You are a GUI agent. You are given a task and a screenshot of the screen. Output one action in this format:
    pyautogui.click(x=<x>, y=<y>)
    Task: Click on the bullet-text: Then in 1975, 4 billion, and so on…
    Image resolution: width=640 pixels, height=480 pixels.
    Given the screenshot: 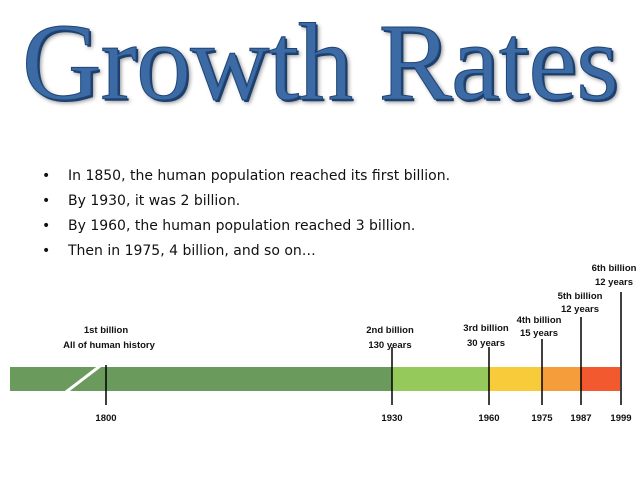 What is the action you would take?
    pyautogui.click(x=192, y=251)
    